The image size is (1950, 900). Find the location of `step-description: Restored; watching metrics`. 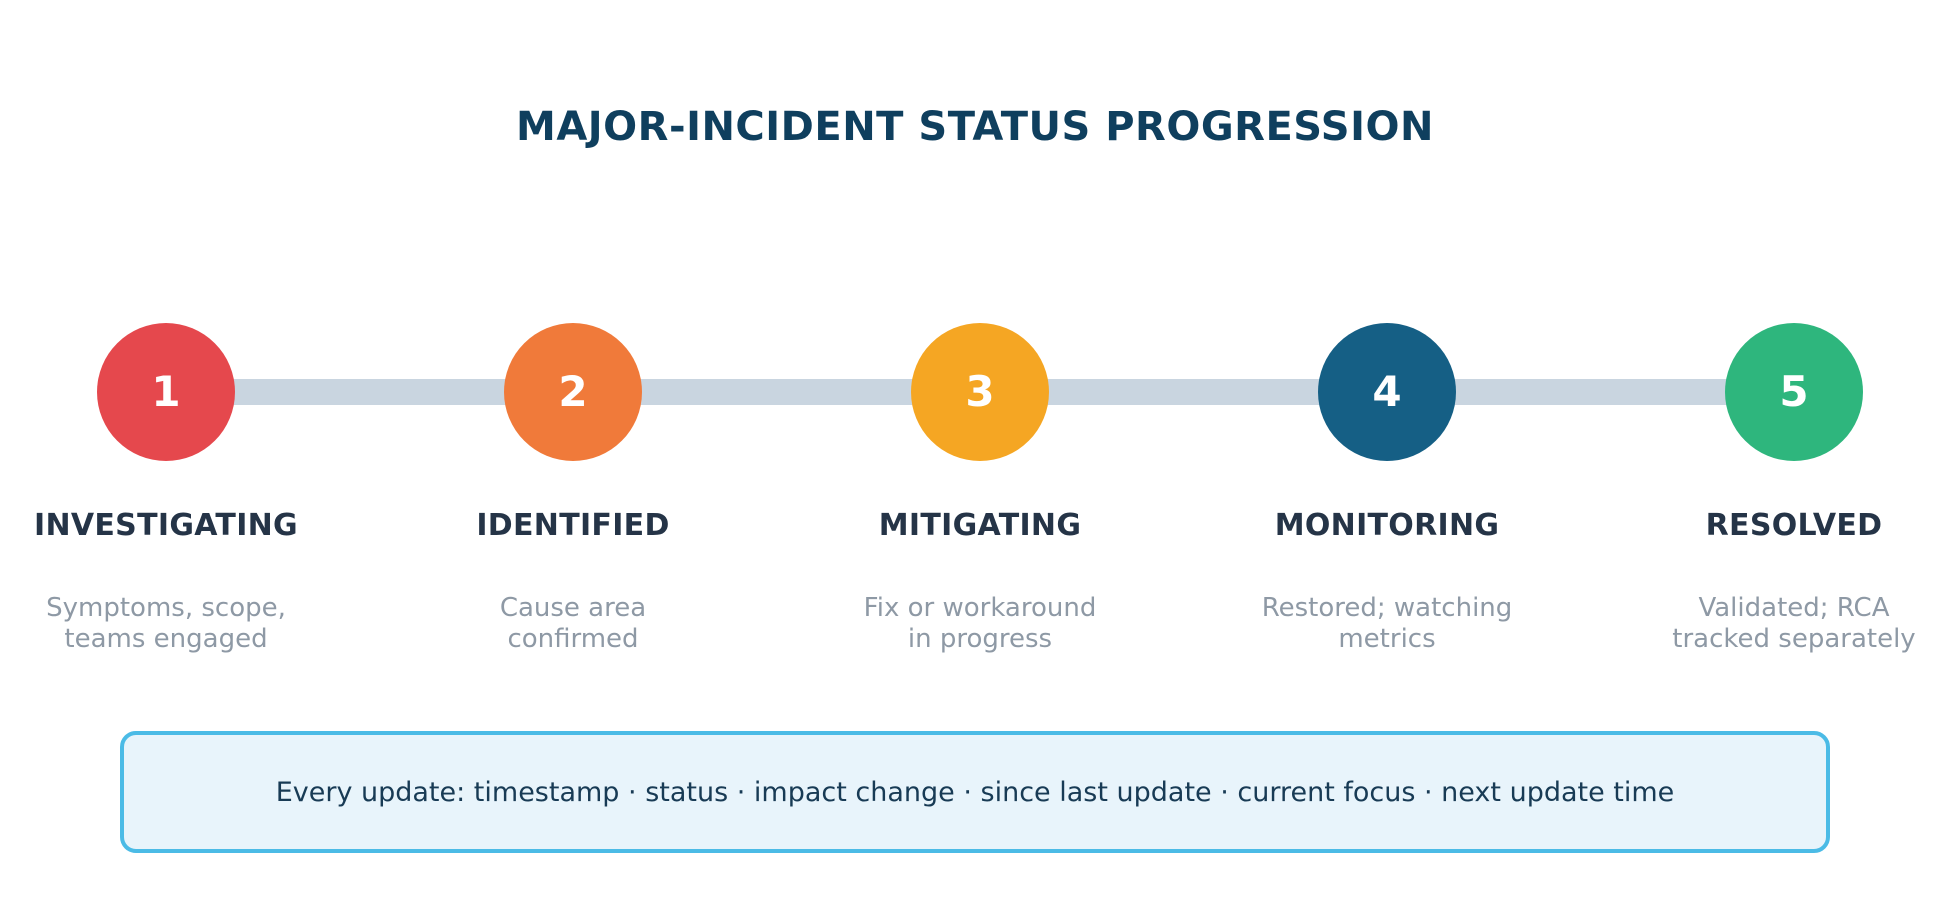

step-description: Restored; watching metrics is located at coordinates (1387, 624).